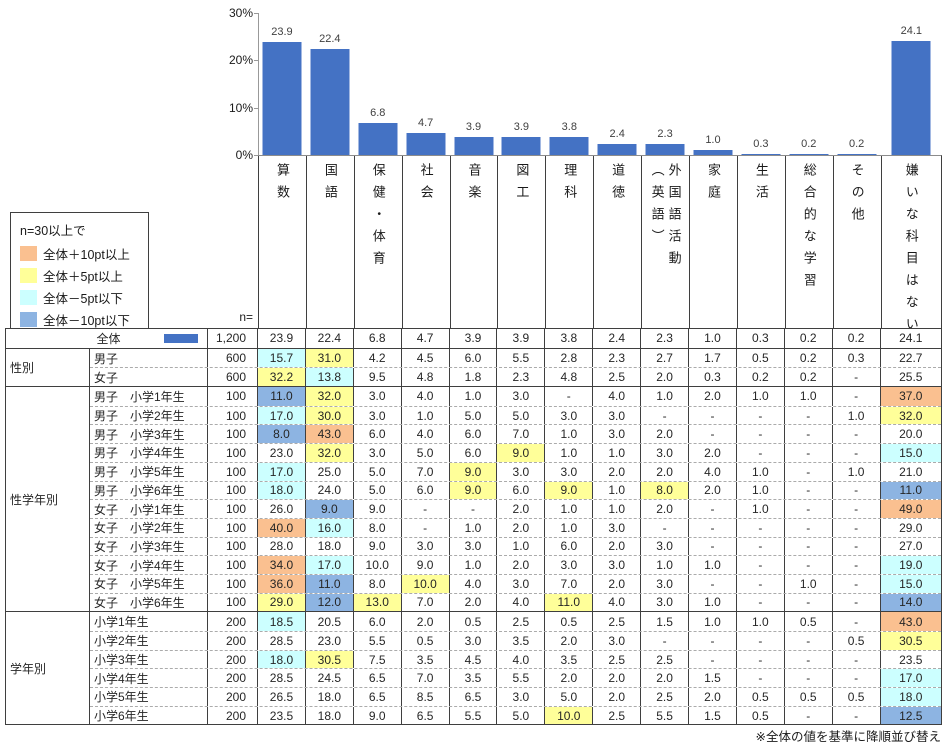  Describe the element at coordinates (282, 509) in the screenshot. I see `table-cell: 26.0` at that location.